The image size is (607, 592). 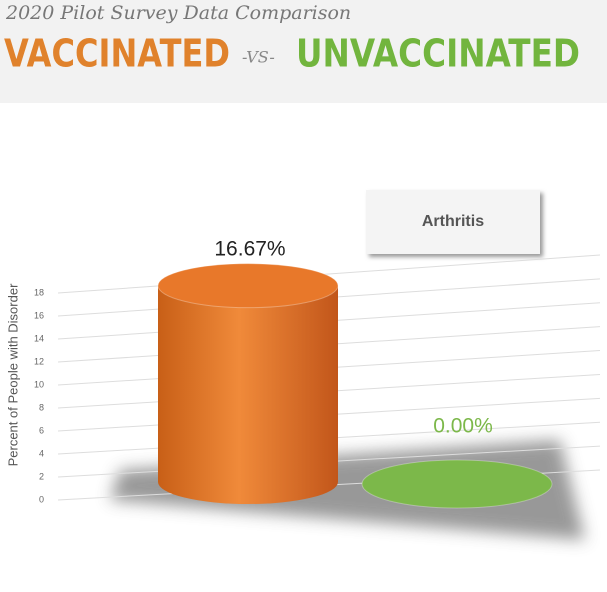 What do you see at coordinates (39, 361) in the screenshot?
I see `y-tick-label: 12` at bounding box center [39, 361].